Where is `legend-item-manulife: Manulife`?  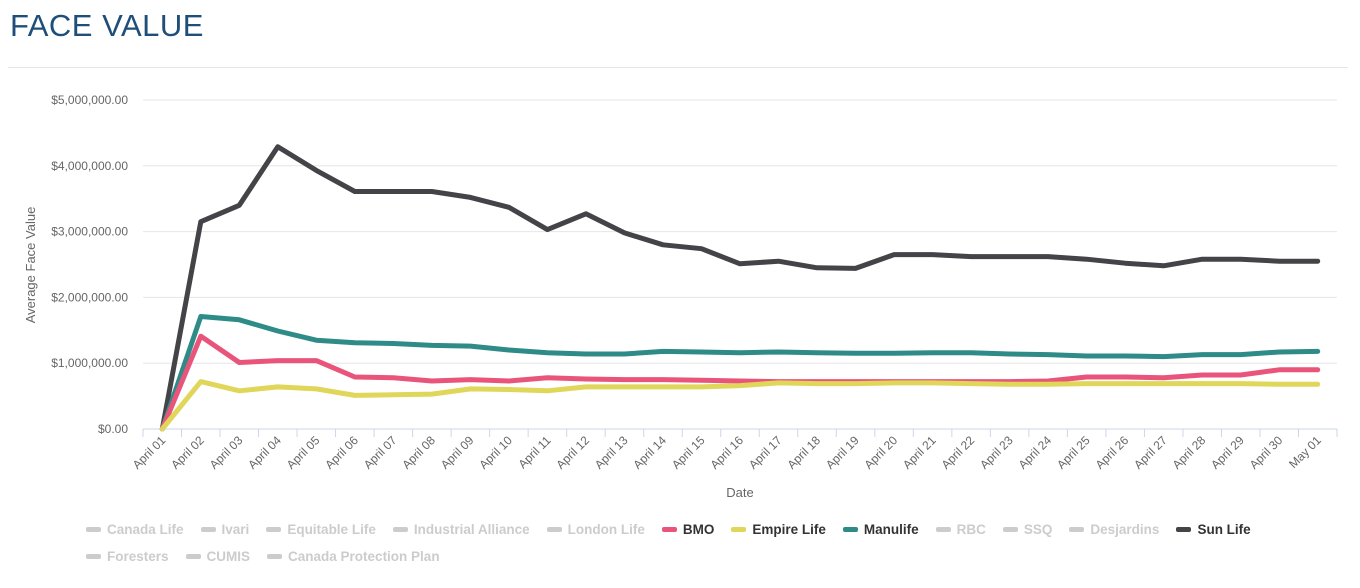 legend-item-manulife: Manulife is located at coordinates (880, 529).